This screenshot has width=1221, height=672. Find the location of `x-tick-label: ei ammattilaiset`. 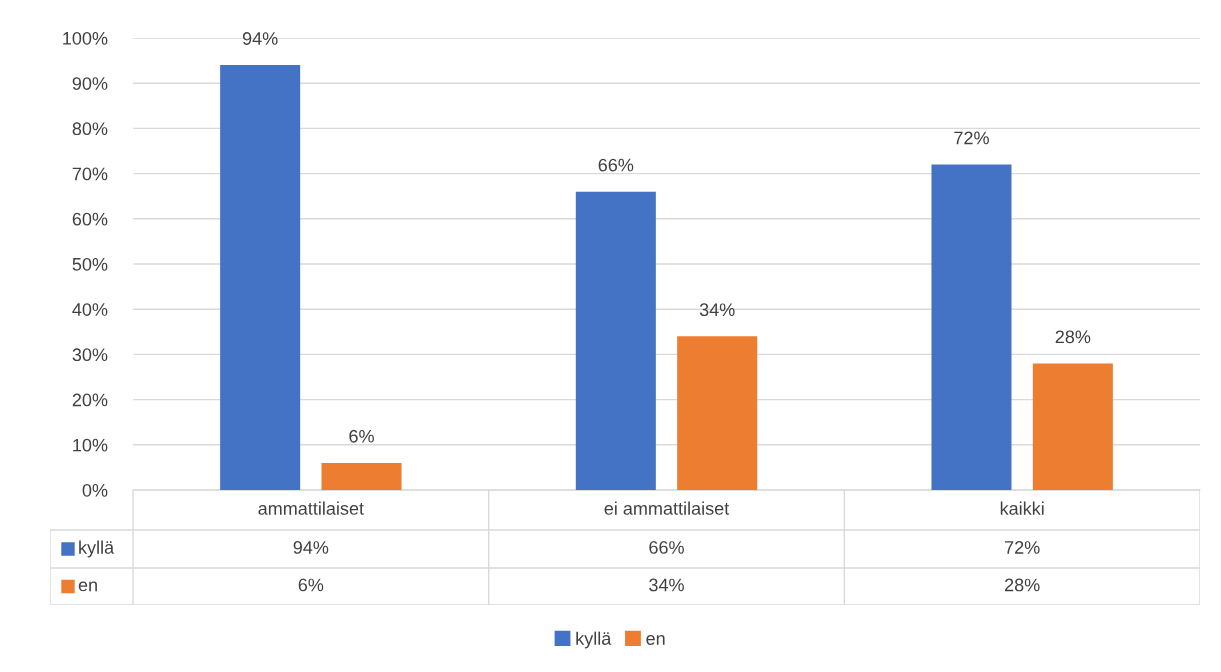

x-tick-label: ei ammattilaiset is located at coordinates (667, 508).